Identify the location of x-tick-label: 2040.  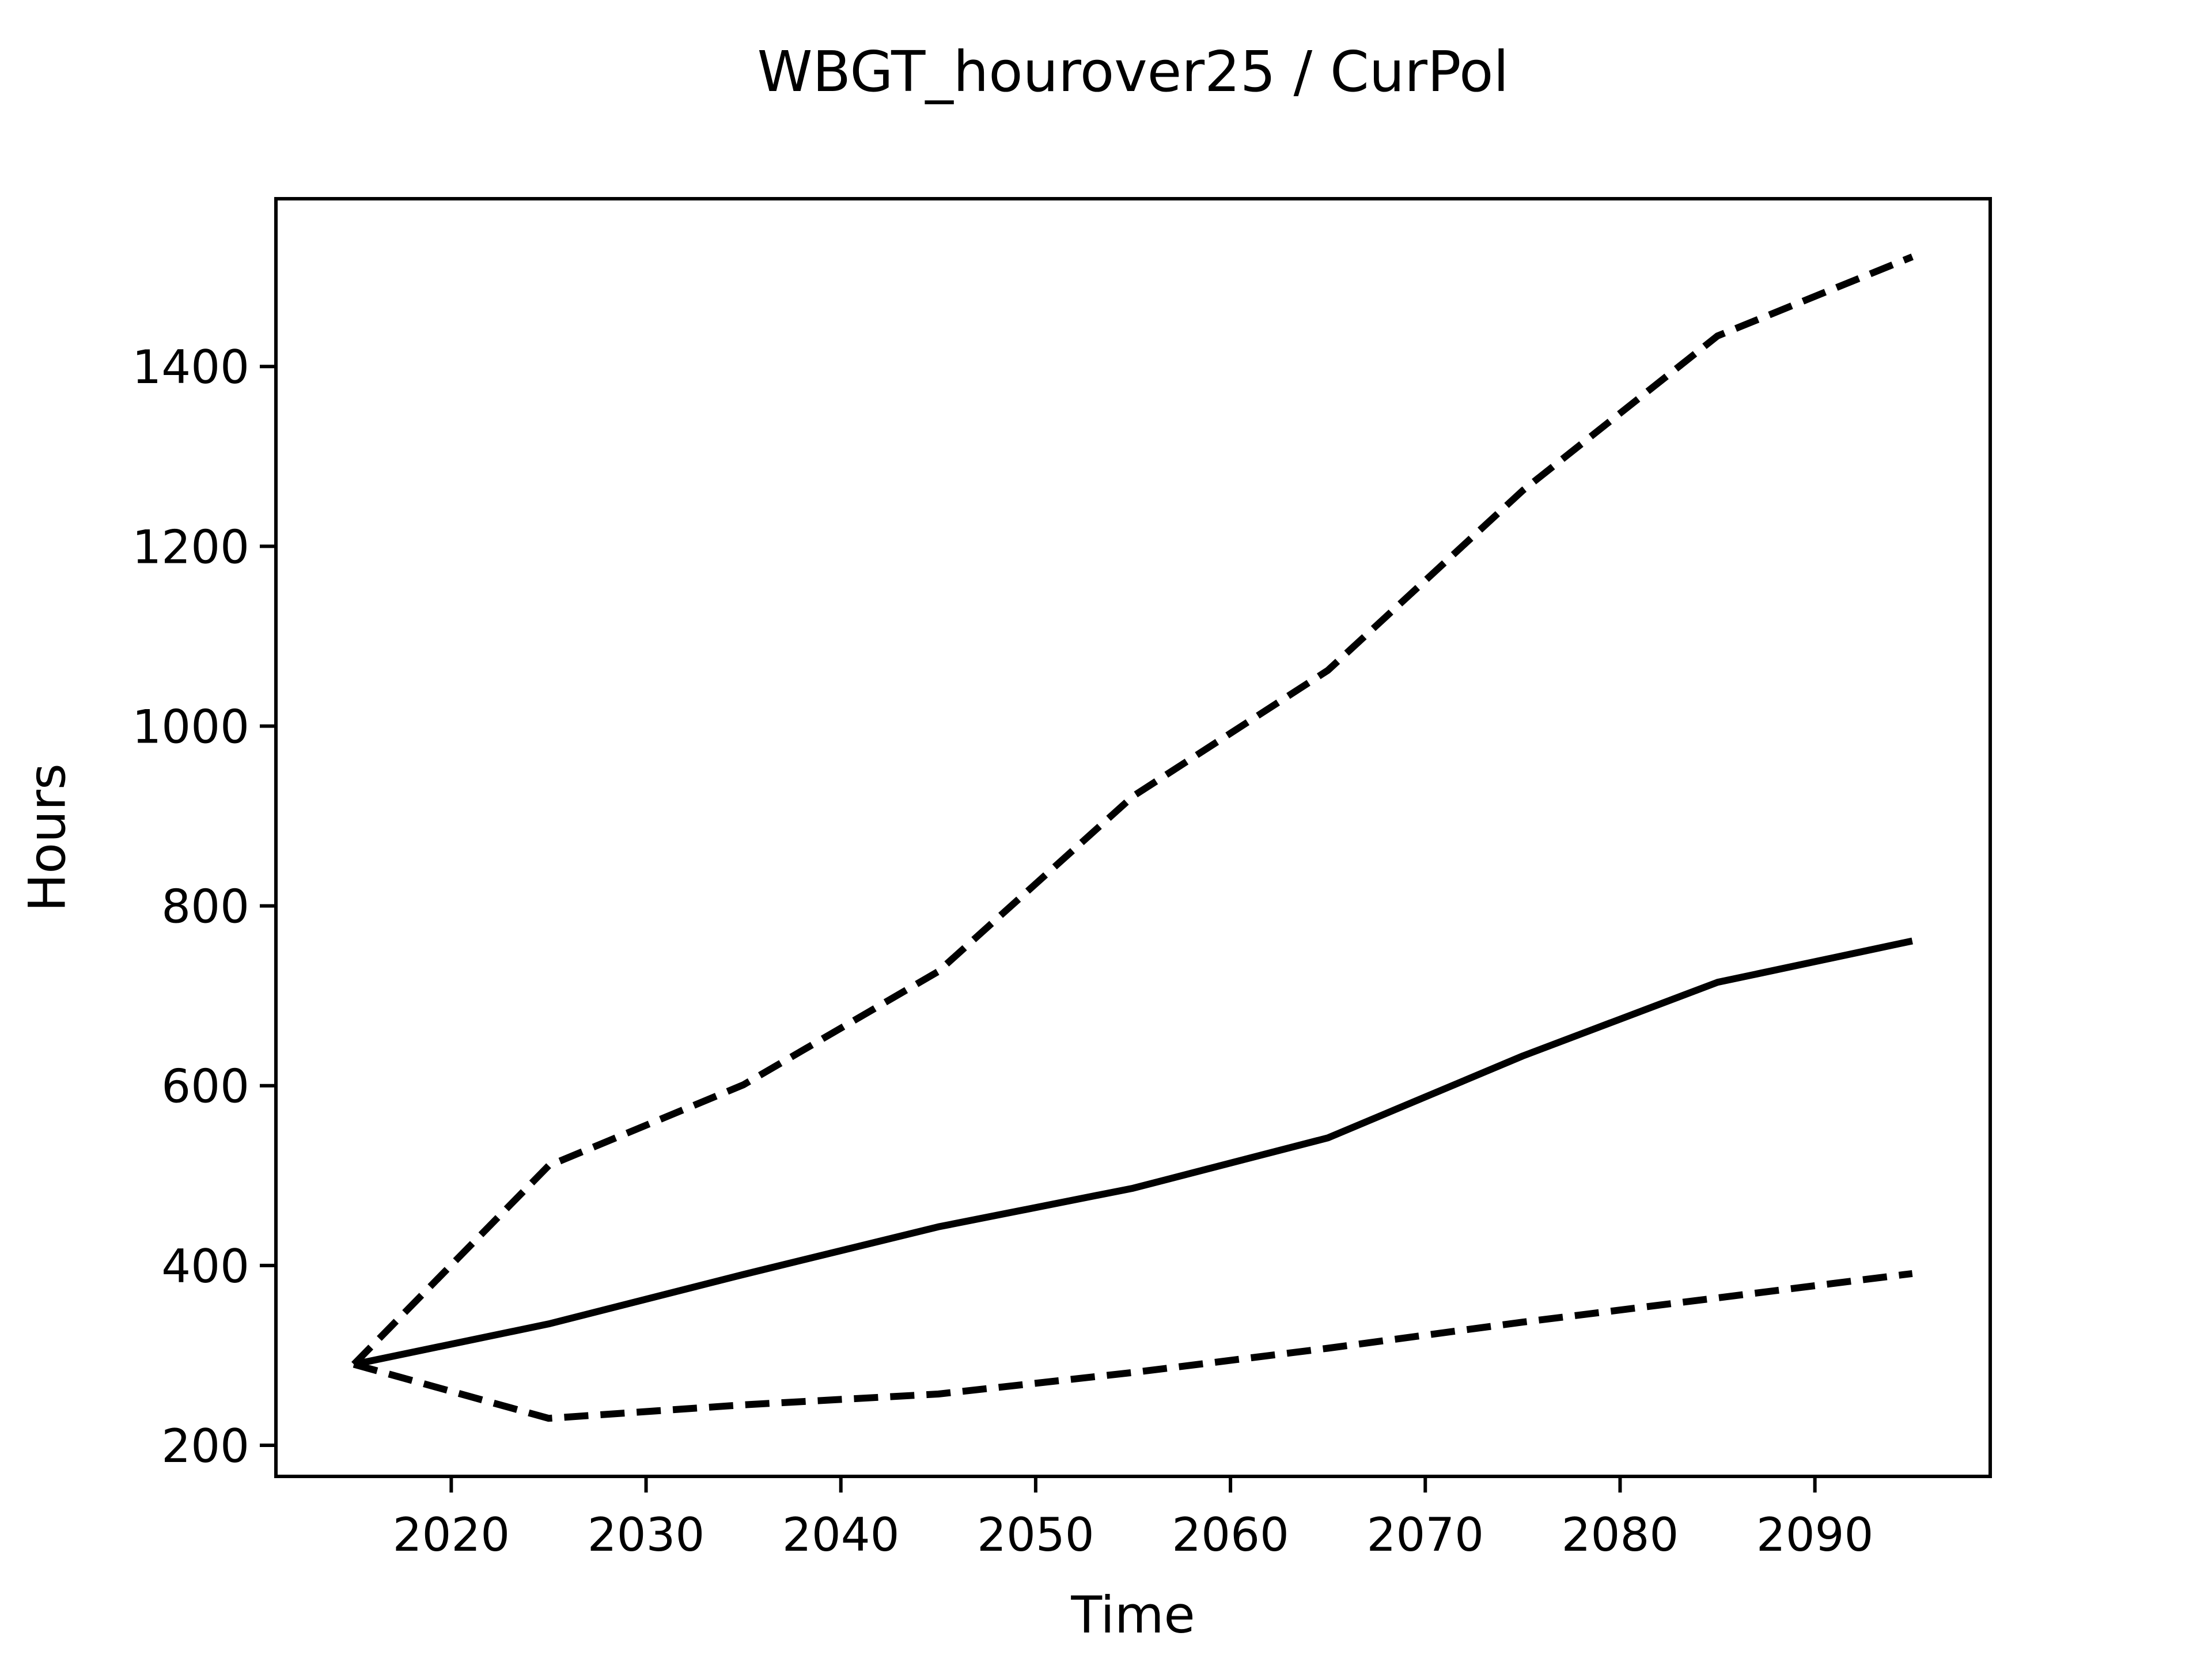
(841, 1535).